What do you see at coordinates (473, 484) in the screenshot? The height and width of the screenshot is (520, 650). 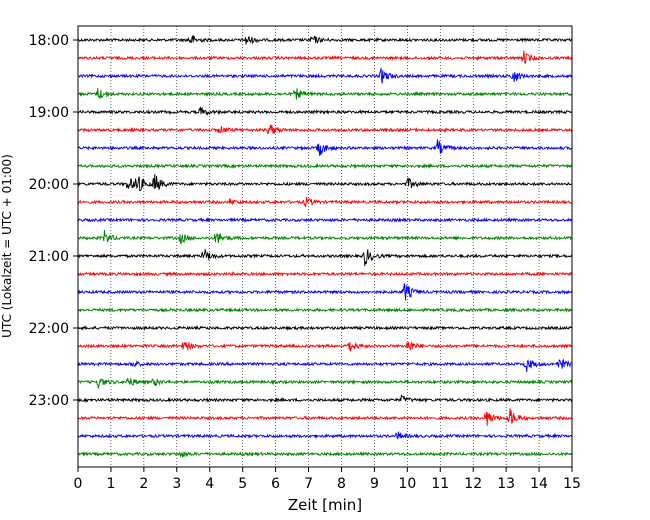 I see `x-tick-label: 12` at bounding box center [473, 484].